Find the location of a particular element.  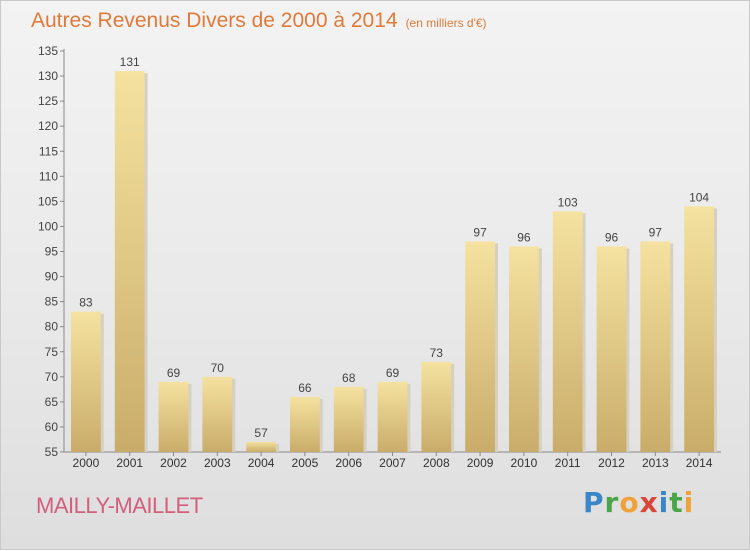

data-label: 70 is located at coordinates (218, 368).